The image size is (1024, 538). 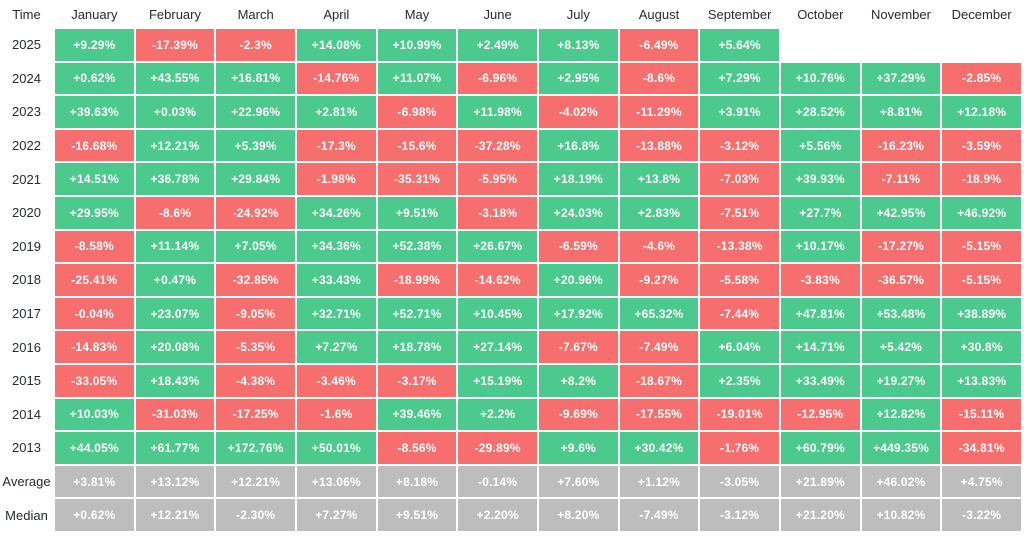 What do you see at coordinates (901, 112) in the screenshot?
I see `heatmap-cell: +8.81%` at bounding box center [901, 112].